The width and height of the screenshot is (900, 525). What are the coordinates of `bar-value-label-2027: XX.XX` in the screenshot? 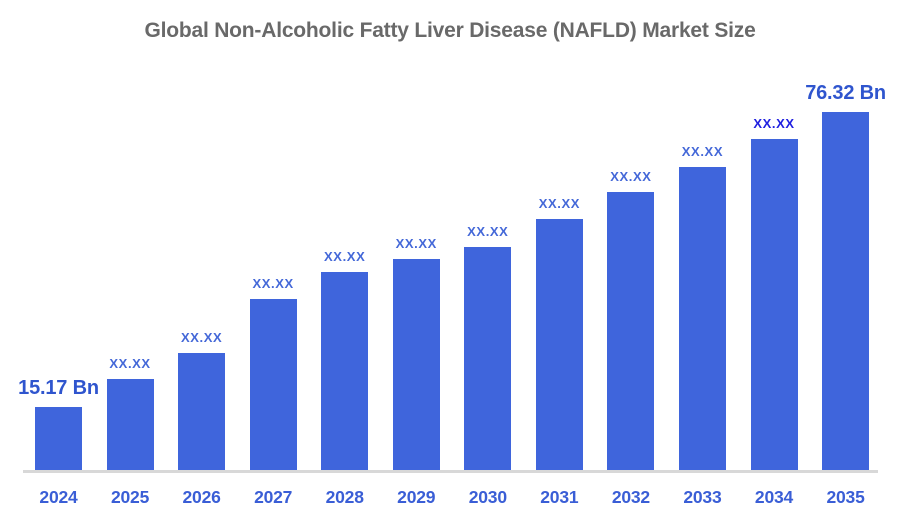 It's located at (273, 283).